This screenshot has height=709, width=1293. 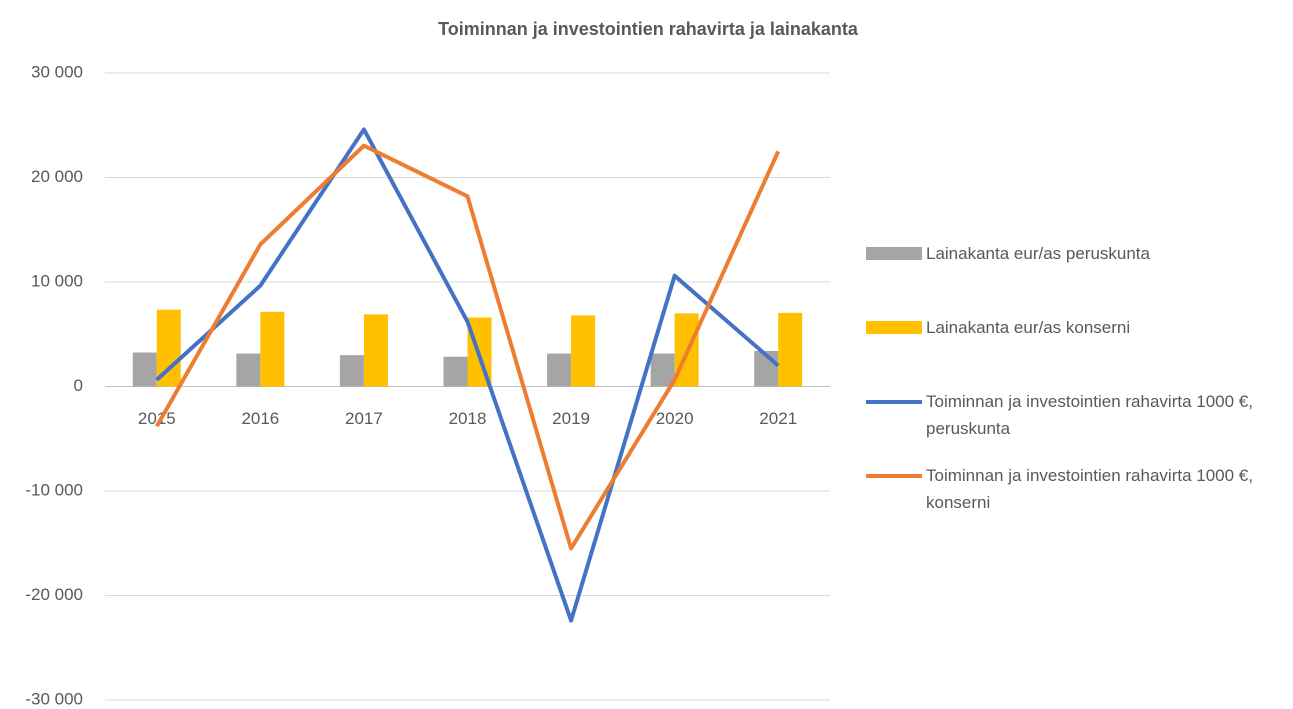 What do you see at coordinates (157, 418) in the screenshot?
I see `x-tick-label: 2015` at bounding box center [157, 418].